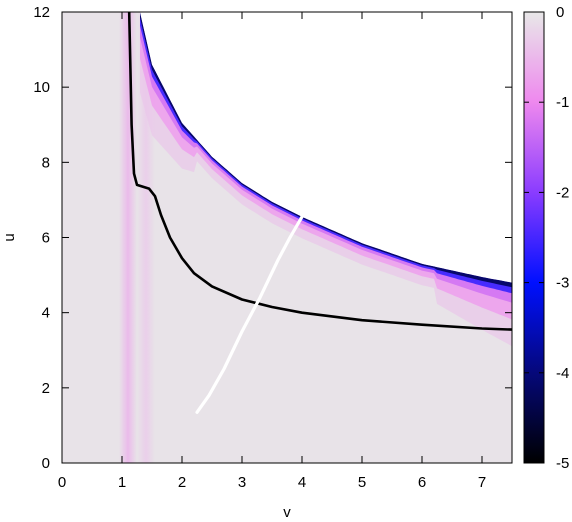 The width and height of the screenshot is (572, 522). What do you see at coordinates (560, 12) in the screenshot?
I see `colorbar-tick-label: 0` at bounding box center [560, 12].